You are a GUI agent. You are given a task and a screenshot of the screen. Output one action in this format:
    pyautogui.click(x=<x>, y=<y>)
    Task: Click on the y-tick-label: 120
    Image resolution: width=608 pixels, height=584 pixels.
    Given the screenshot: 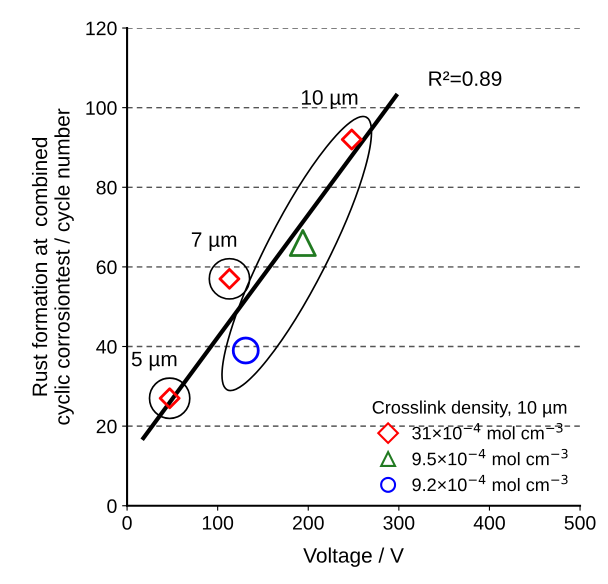 What is the action you would take?
    pyautogui.click(x=101, y=29)
    